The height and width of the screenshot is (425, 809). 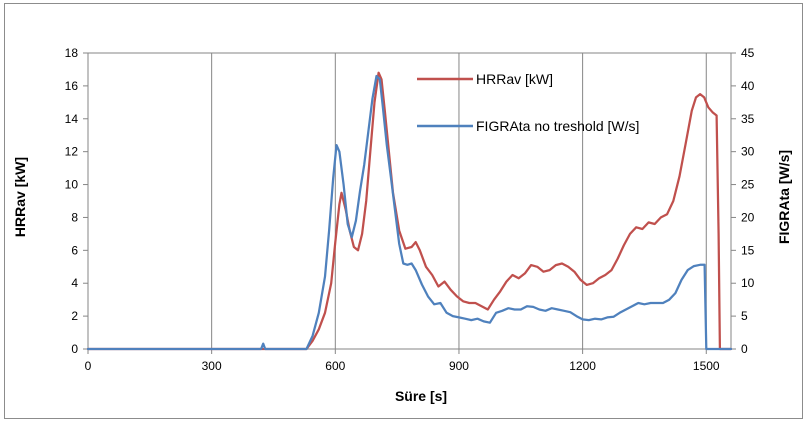 What do you see at coordinates (459, 366) in the screenshot?
I see `x-tick-label: 900` at bounding box center [459, 366].